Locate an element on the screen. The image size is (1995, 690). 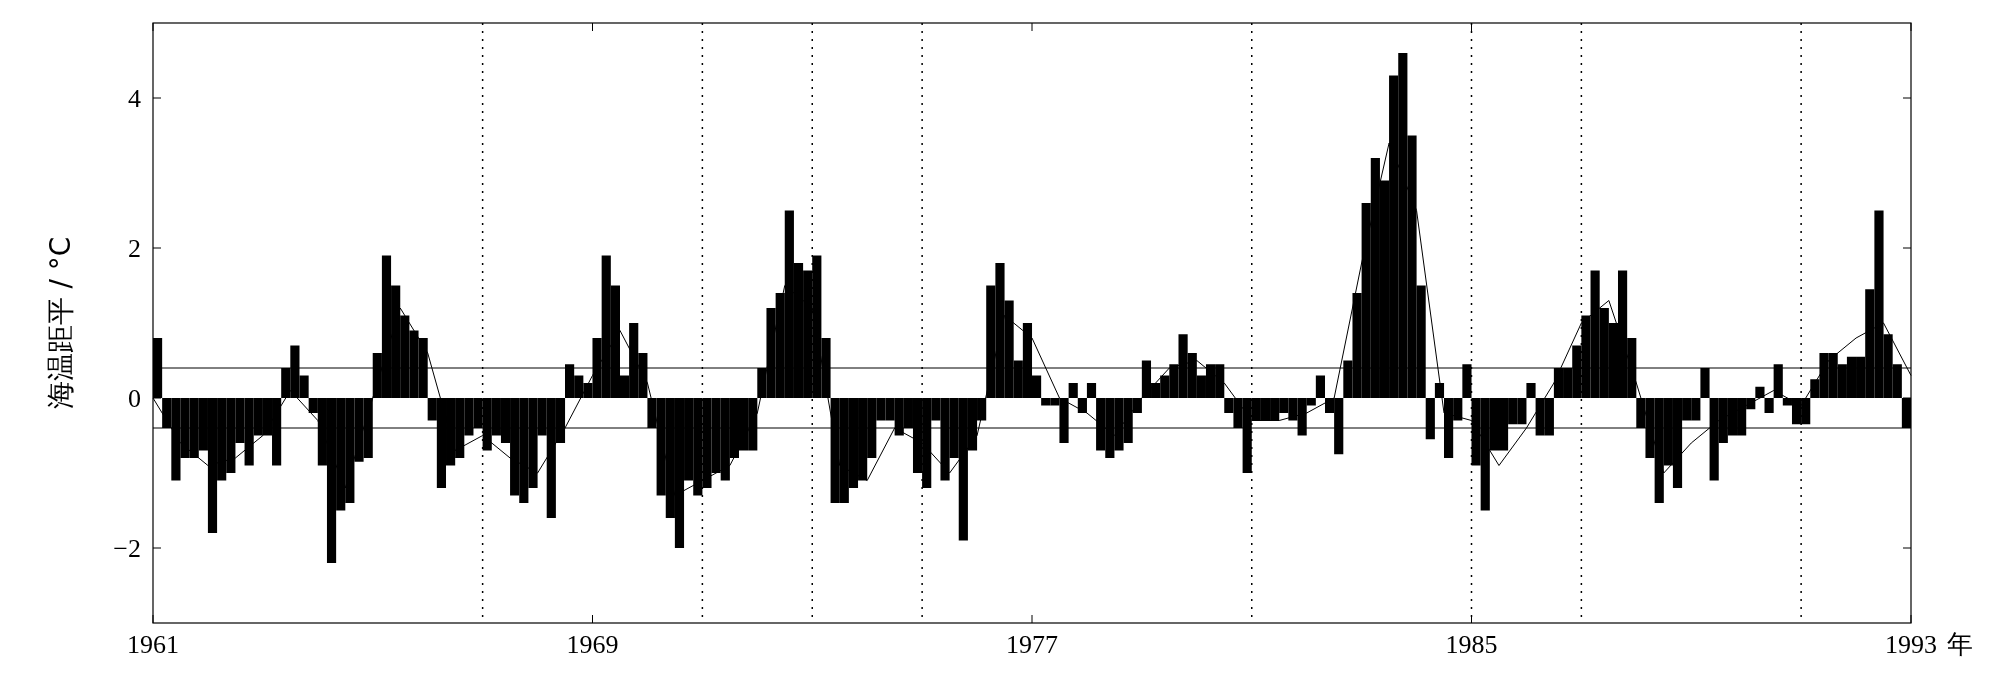
x-tick-label: 1961 is located at coordinates (153, 644).